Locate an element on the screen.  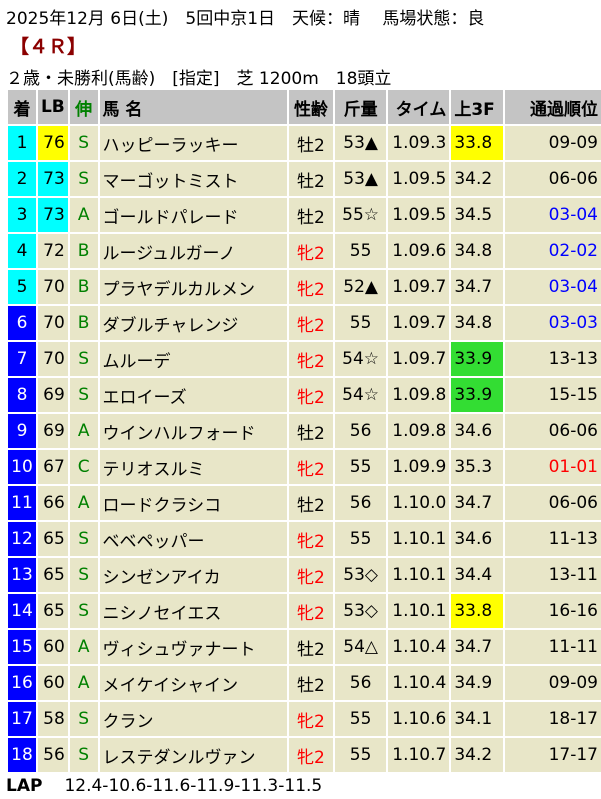
cell-f3: 33.8 is located at coordinates (477, 143).